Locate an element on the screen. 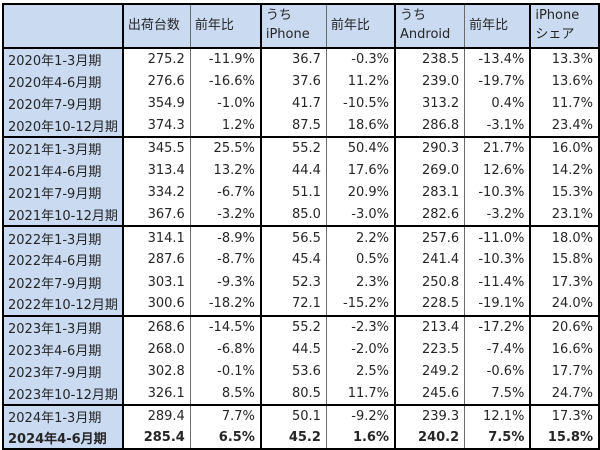 The height and width of the screenshot is (450, 600). cell-iphone-yoy: 11.2% is located at coordinates (360, 81).